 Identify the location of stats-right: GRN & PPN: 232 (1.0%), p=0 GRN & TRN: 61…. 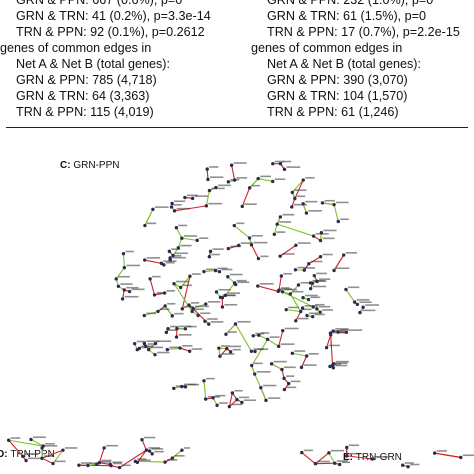
(362, 60).